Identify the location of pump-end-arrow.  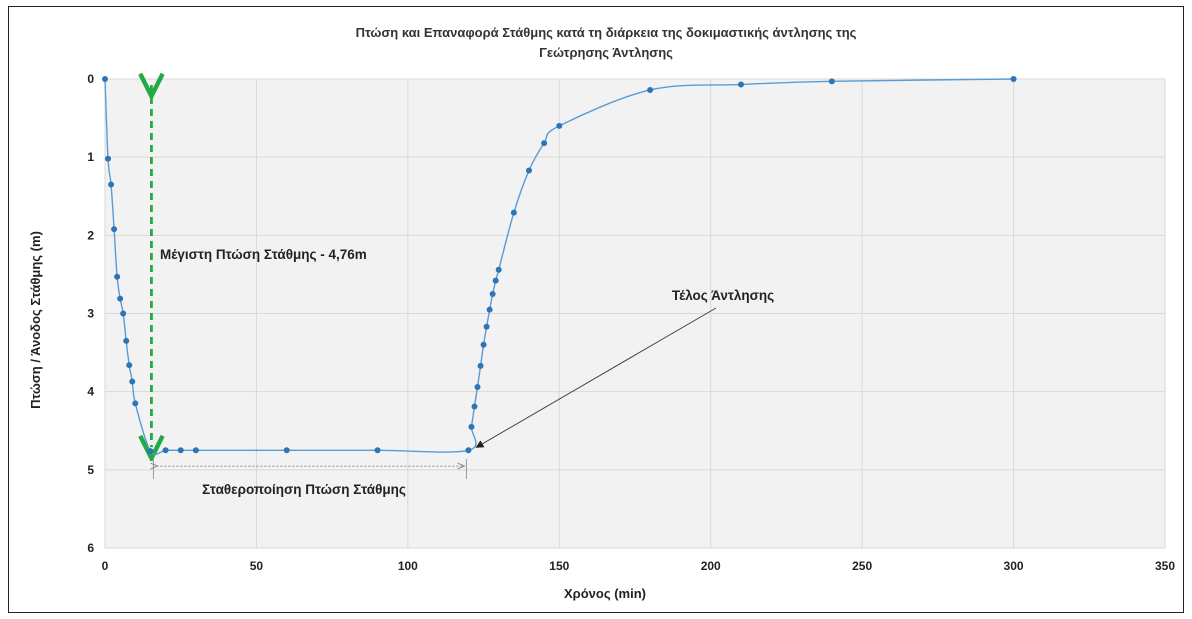
(596, 377).